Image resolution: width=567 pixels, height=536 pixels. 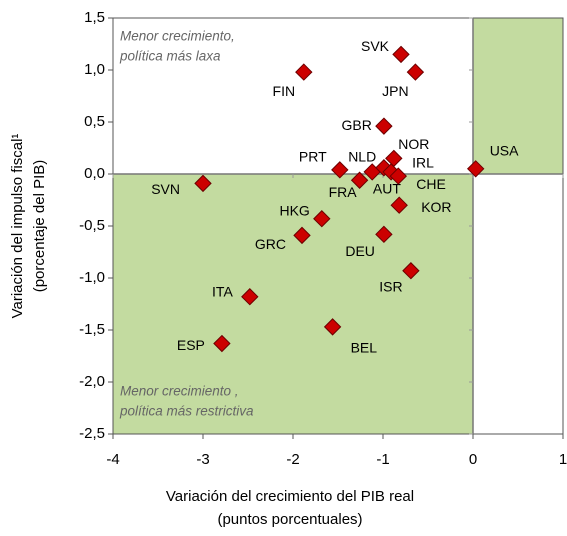 What do you see at coordinates (179, 391) in the screenshot?
I see `annotation: Menor crecimiento ,` at bounding box center [179, 391].